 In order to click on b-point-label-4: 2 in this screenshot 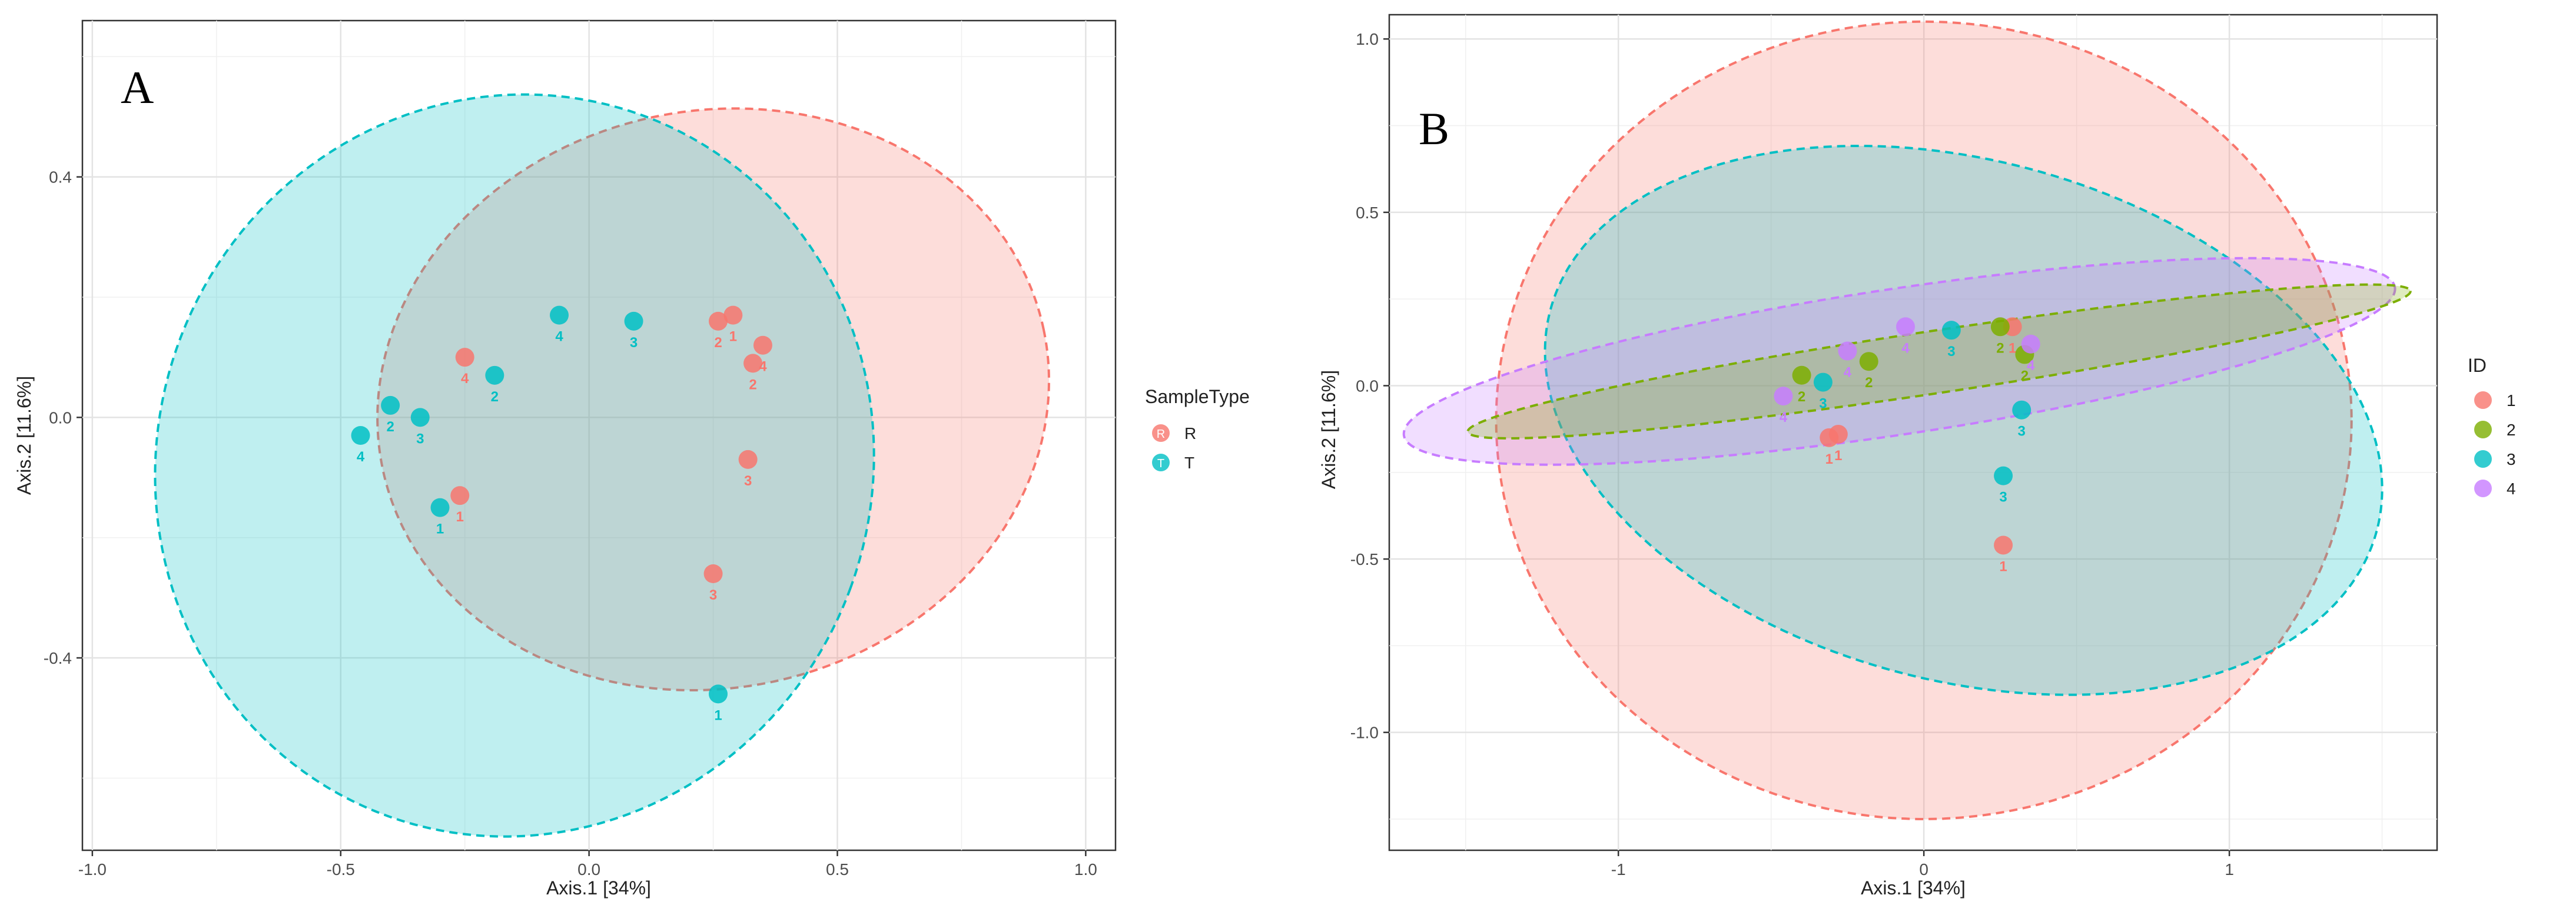, I will do `click(1801, 397)`.